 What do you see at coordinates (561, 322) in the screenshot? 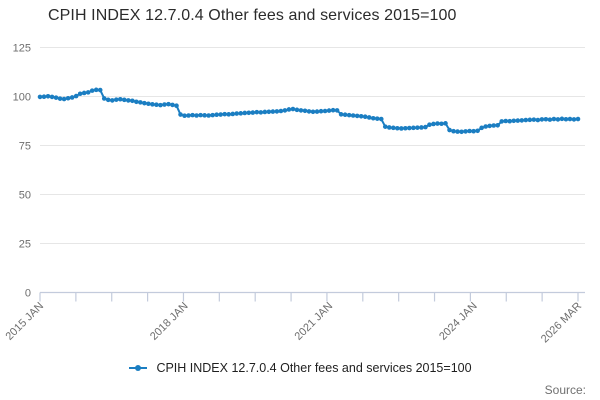
I see `x-tick-label: 2026 MAR` at bounding box center [561, 322].